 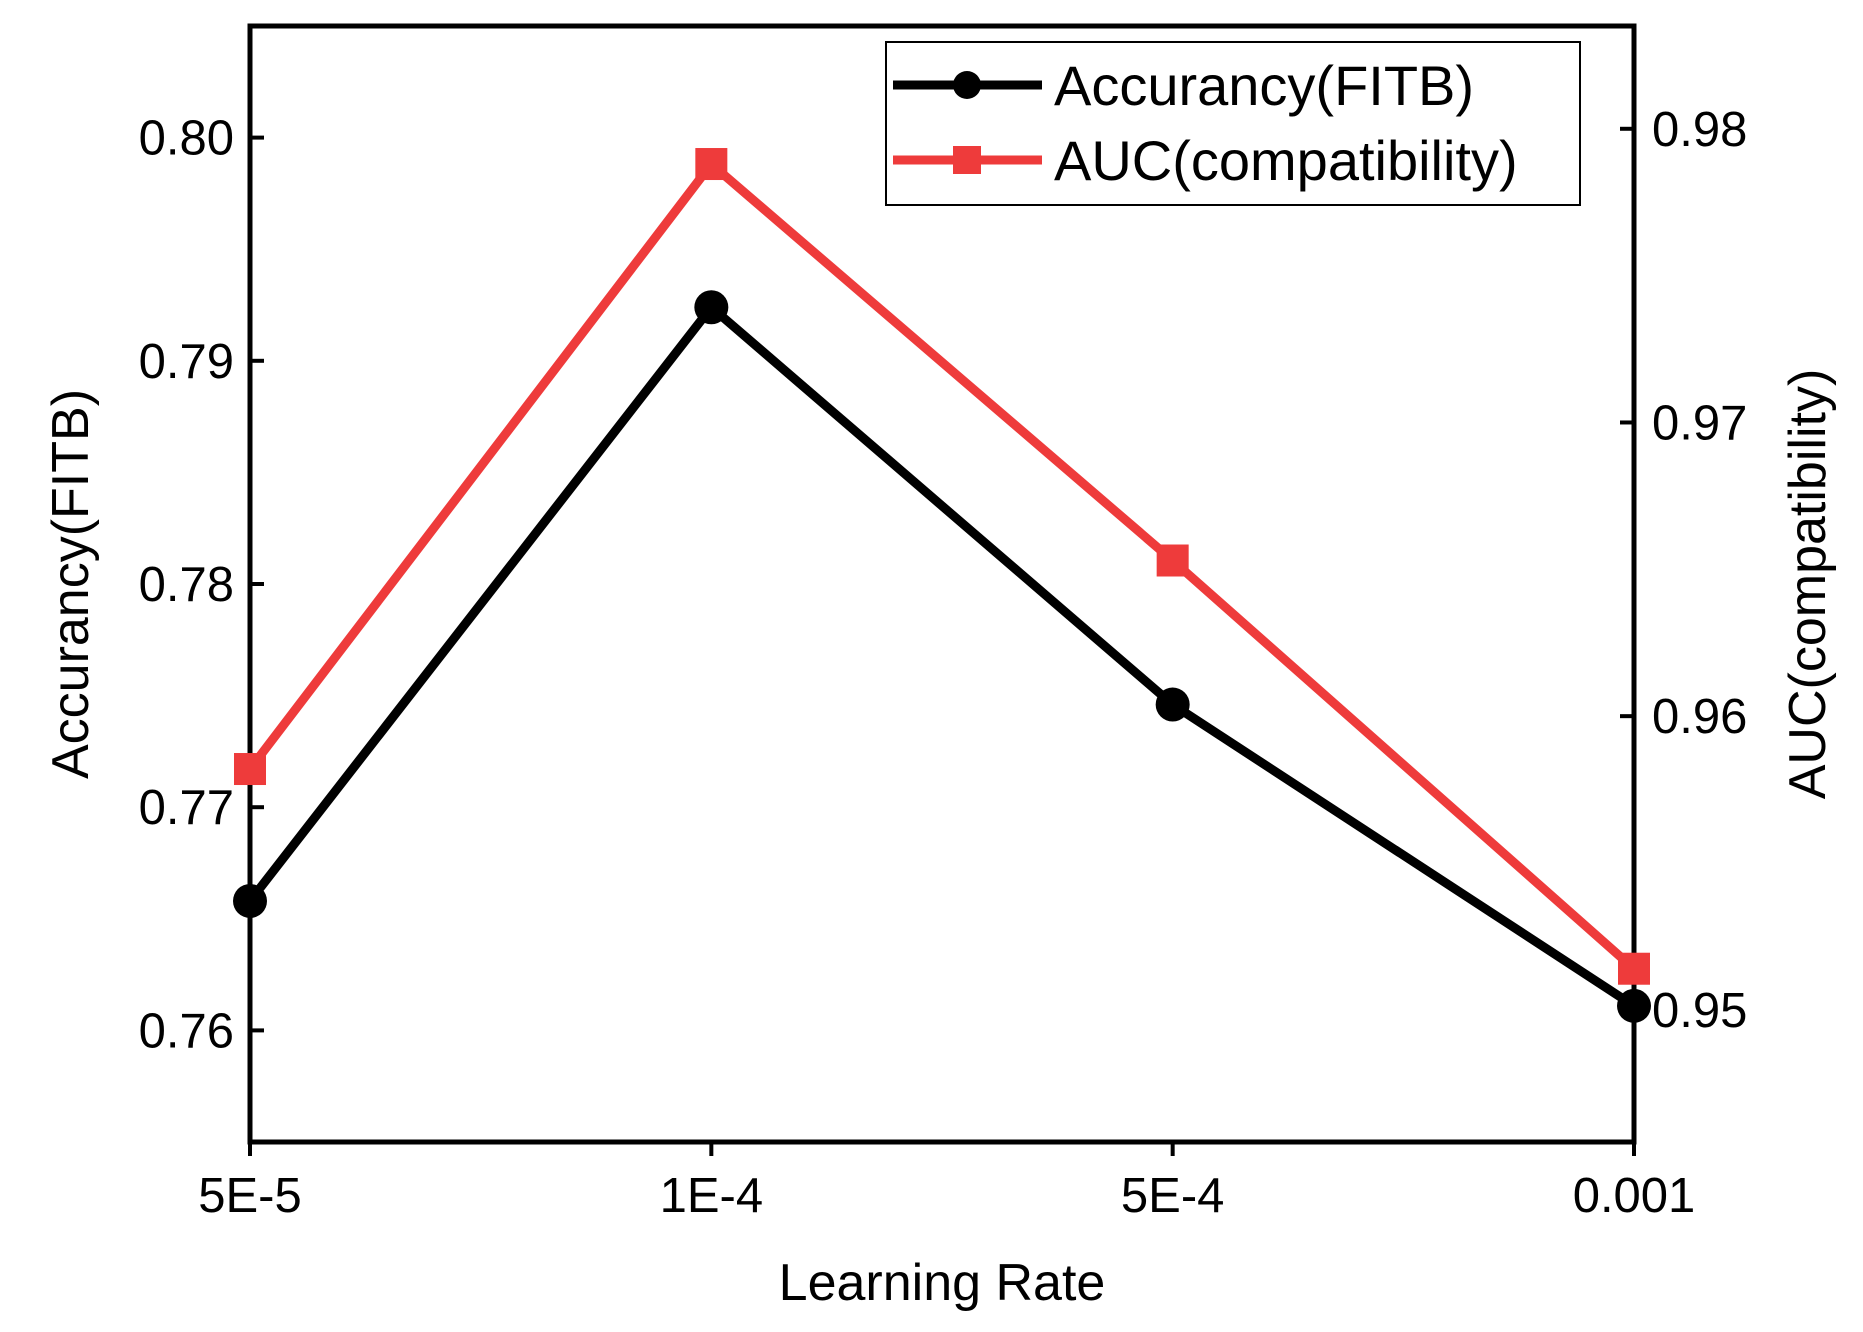 What do you see at coordinates (967, 85) in the screenshot?
I see `legend-marker-accurancy` at bounding box center [967, 85].